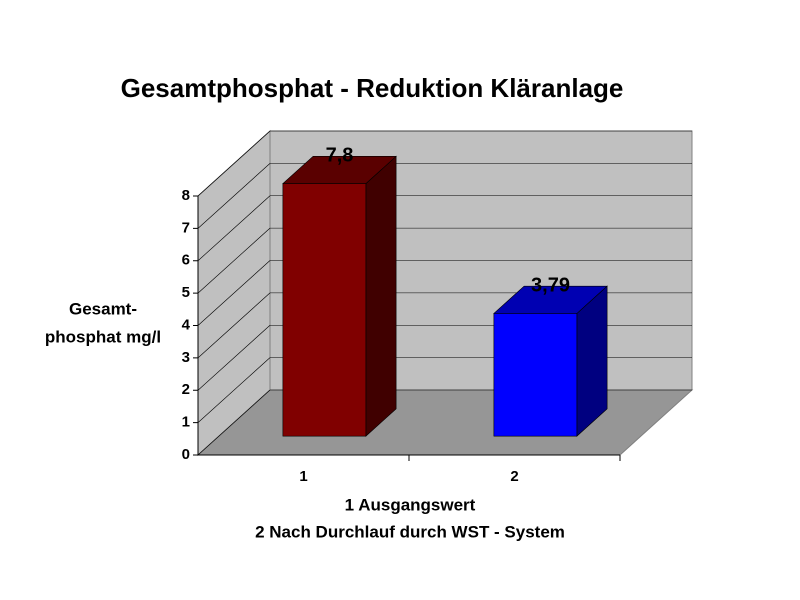 This screenshot has height=600, width=800. I want to click on y-tick-label: 7, so click(186, 227).